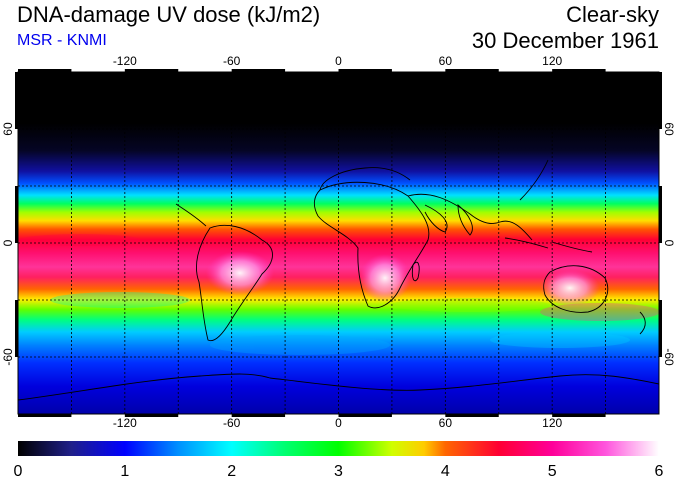 This screenshot has width=678, height=480. Describe the element at coordinates (552, 423) in the screenshot. I see `lon-tick-label-bottom: 120` at that location.